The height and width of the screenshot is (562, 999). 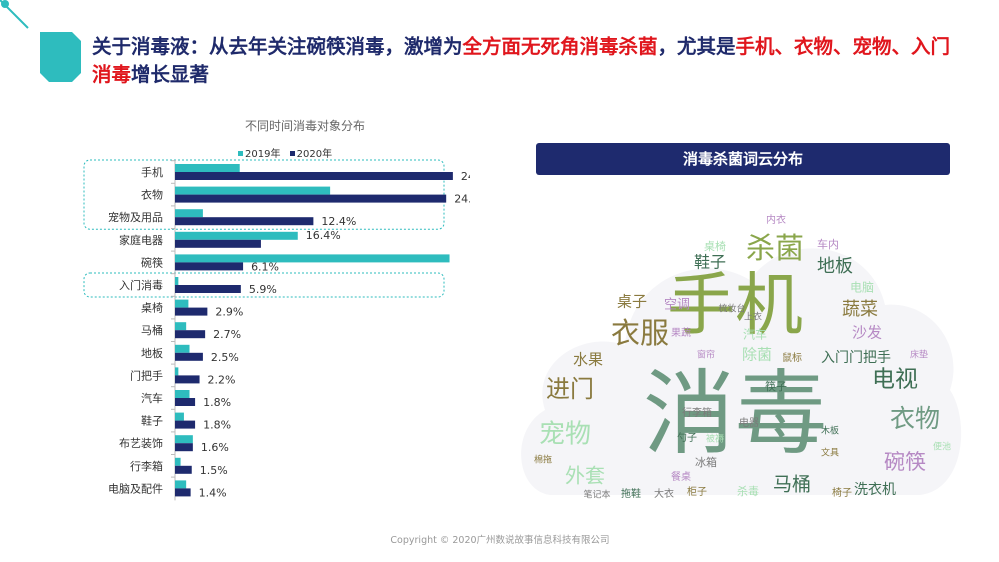 What do you see at coordinates (715, 439) in the screenshot?
I see `word-cloud-word: 被褥` at bounding box center [715, 439].